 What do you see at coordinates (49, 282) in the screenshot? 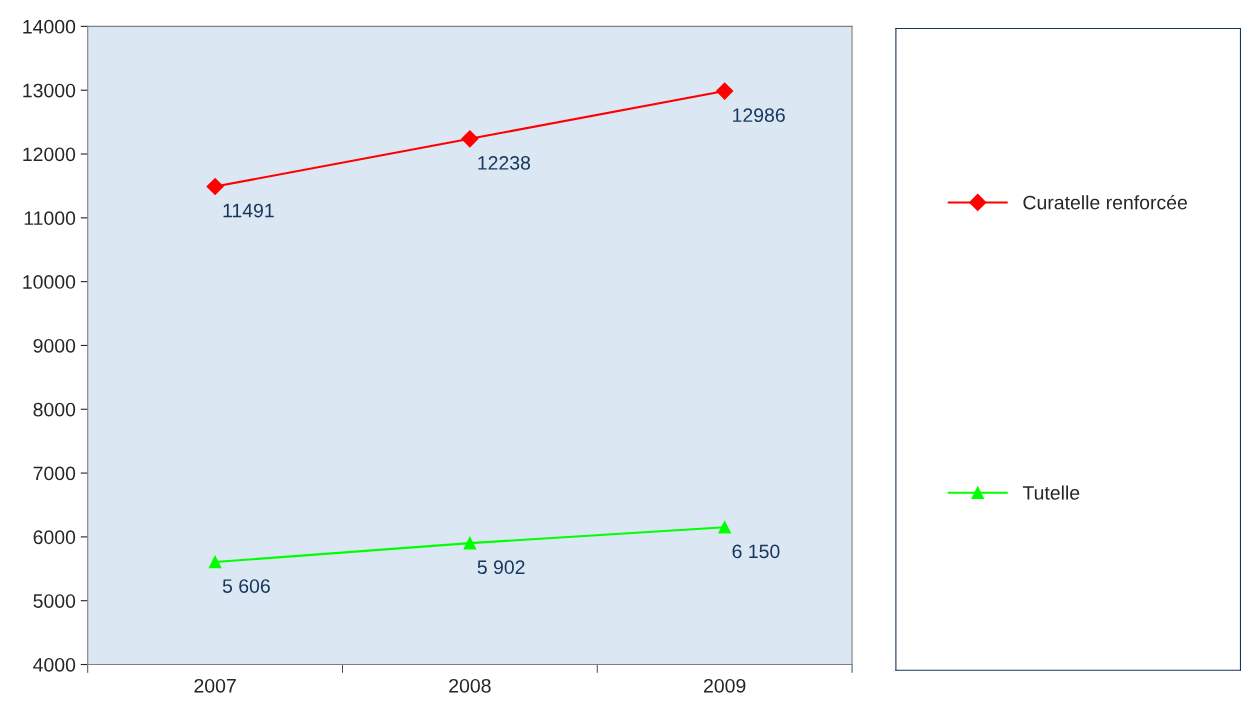
I see `y-tick-label: 10000` at bounding box center [49, 282].